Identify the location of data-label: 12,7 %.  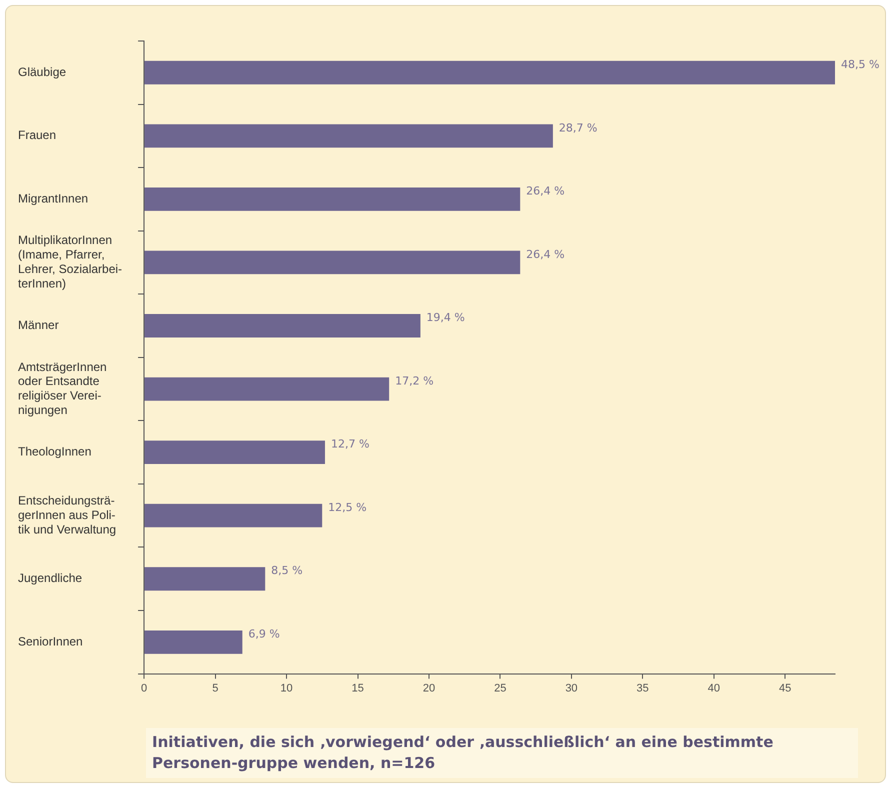
(350, 444).